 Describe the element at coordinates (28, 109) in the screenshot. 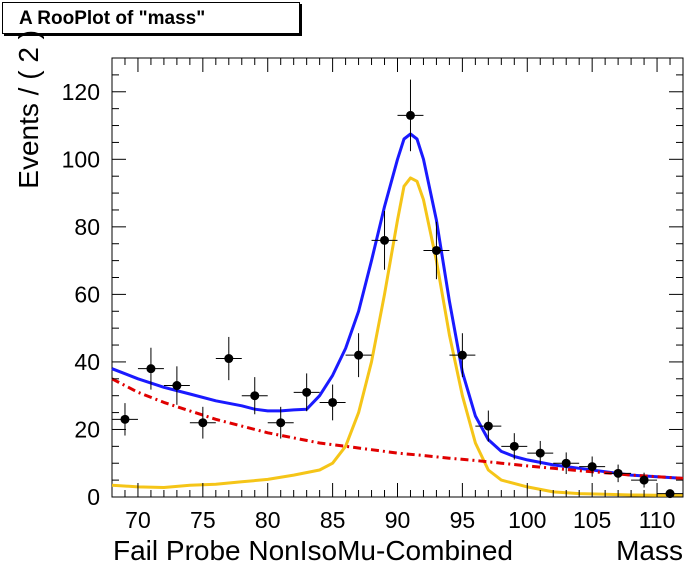

I see `y-axis-title: Events / ( 2 )` at that location.